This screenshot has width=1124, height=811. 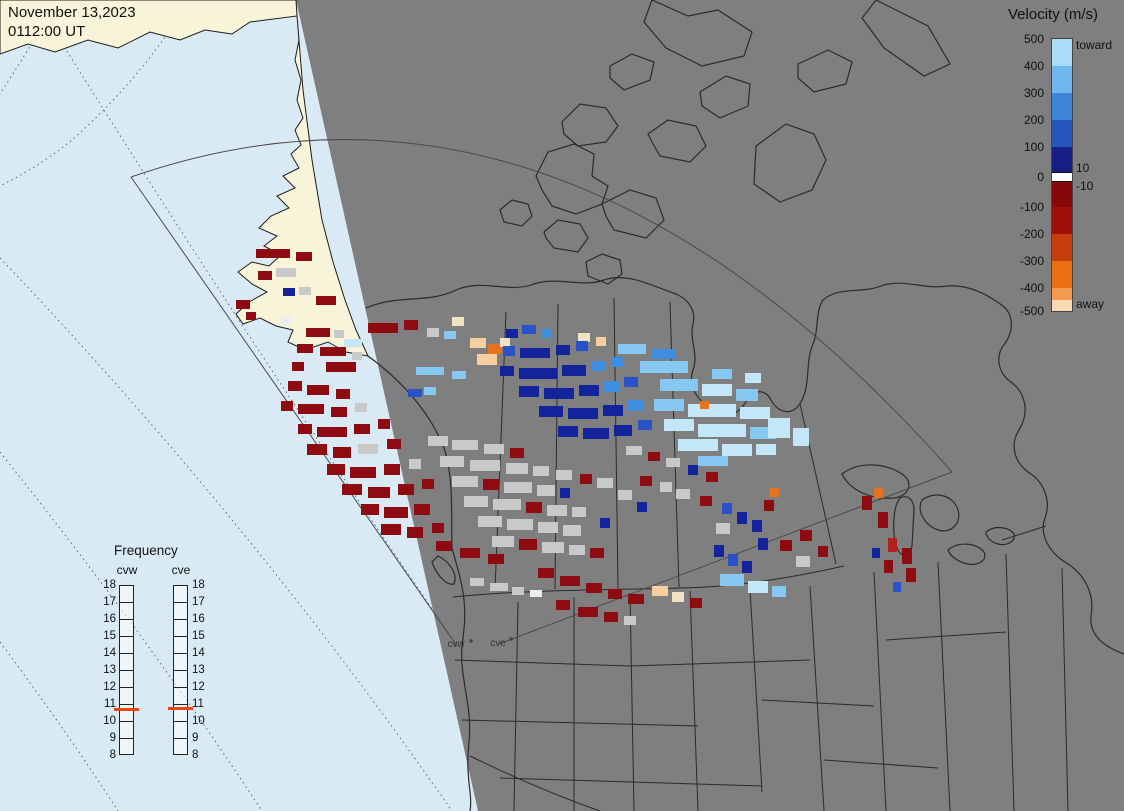 What do you see at coordinates (126, 710) in the screenshot?
I see `frequency-marker-cvw` at bounding box center [126, 710].